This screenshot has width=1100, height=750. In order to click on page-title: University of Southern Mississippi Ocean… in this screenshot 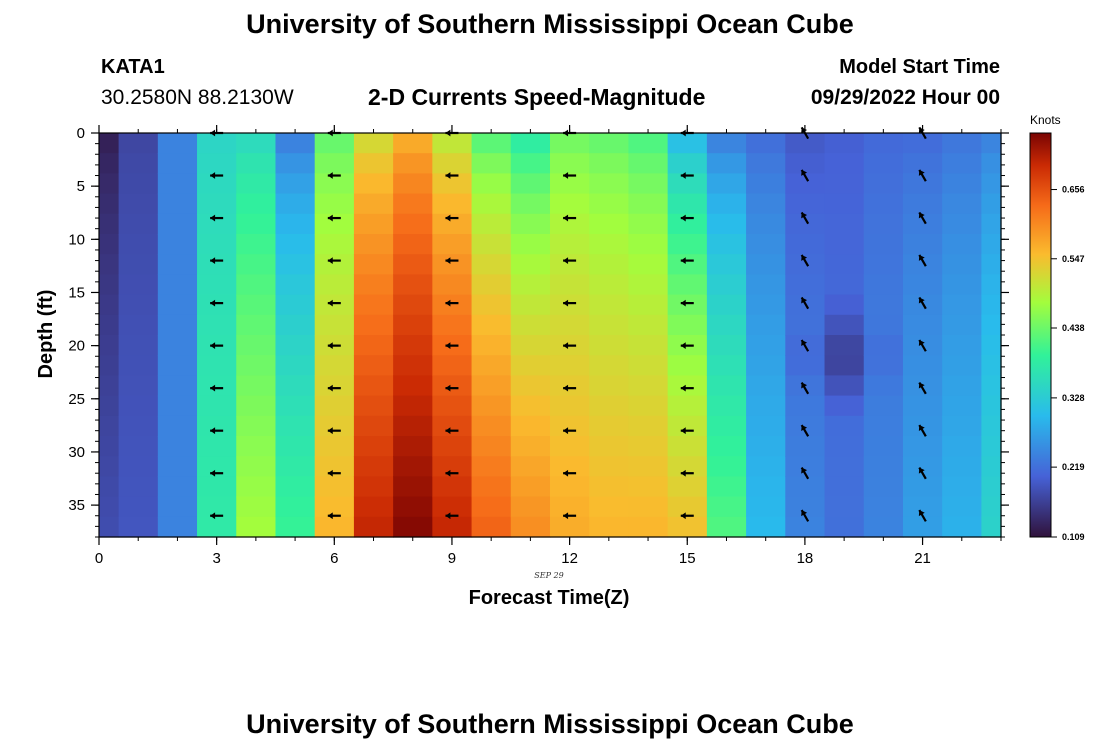, I will do `click(550, 24)`.